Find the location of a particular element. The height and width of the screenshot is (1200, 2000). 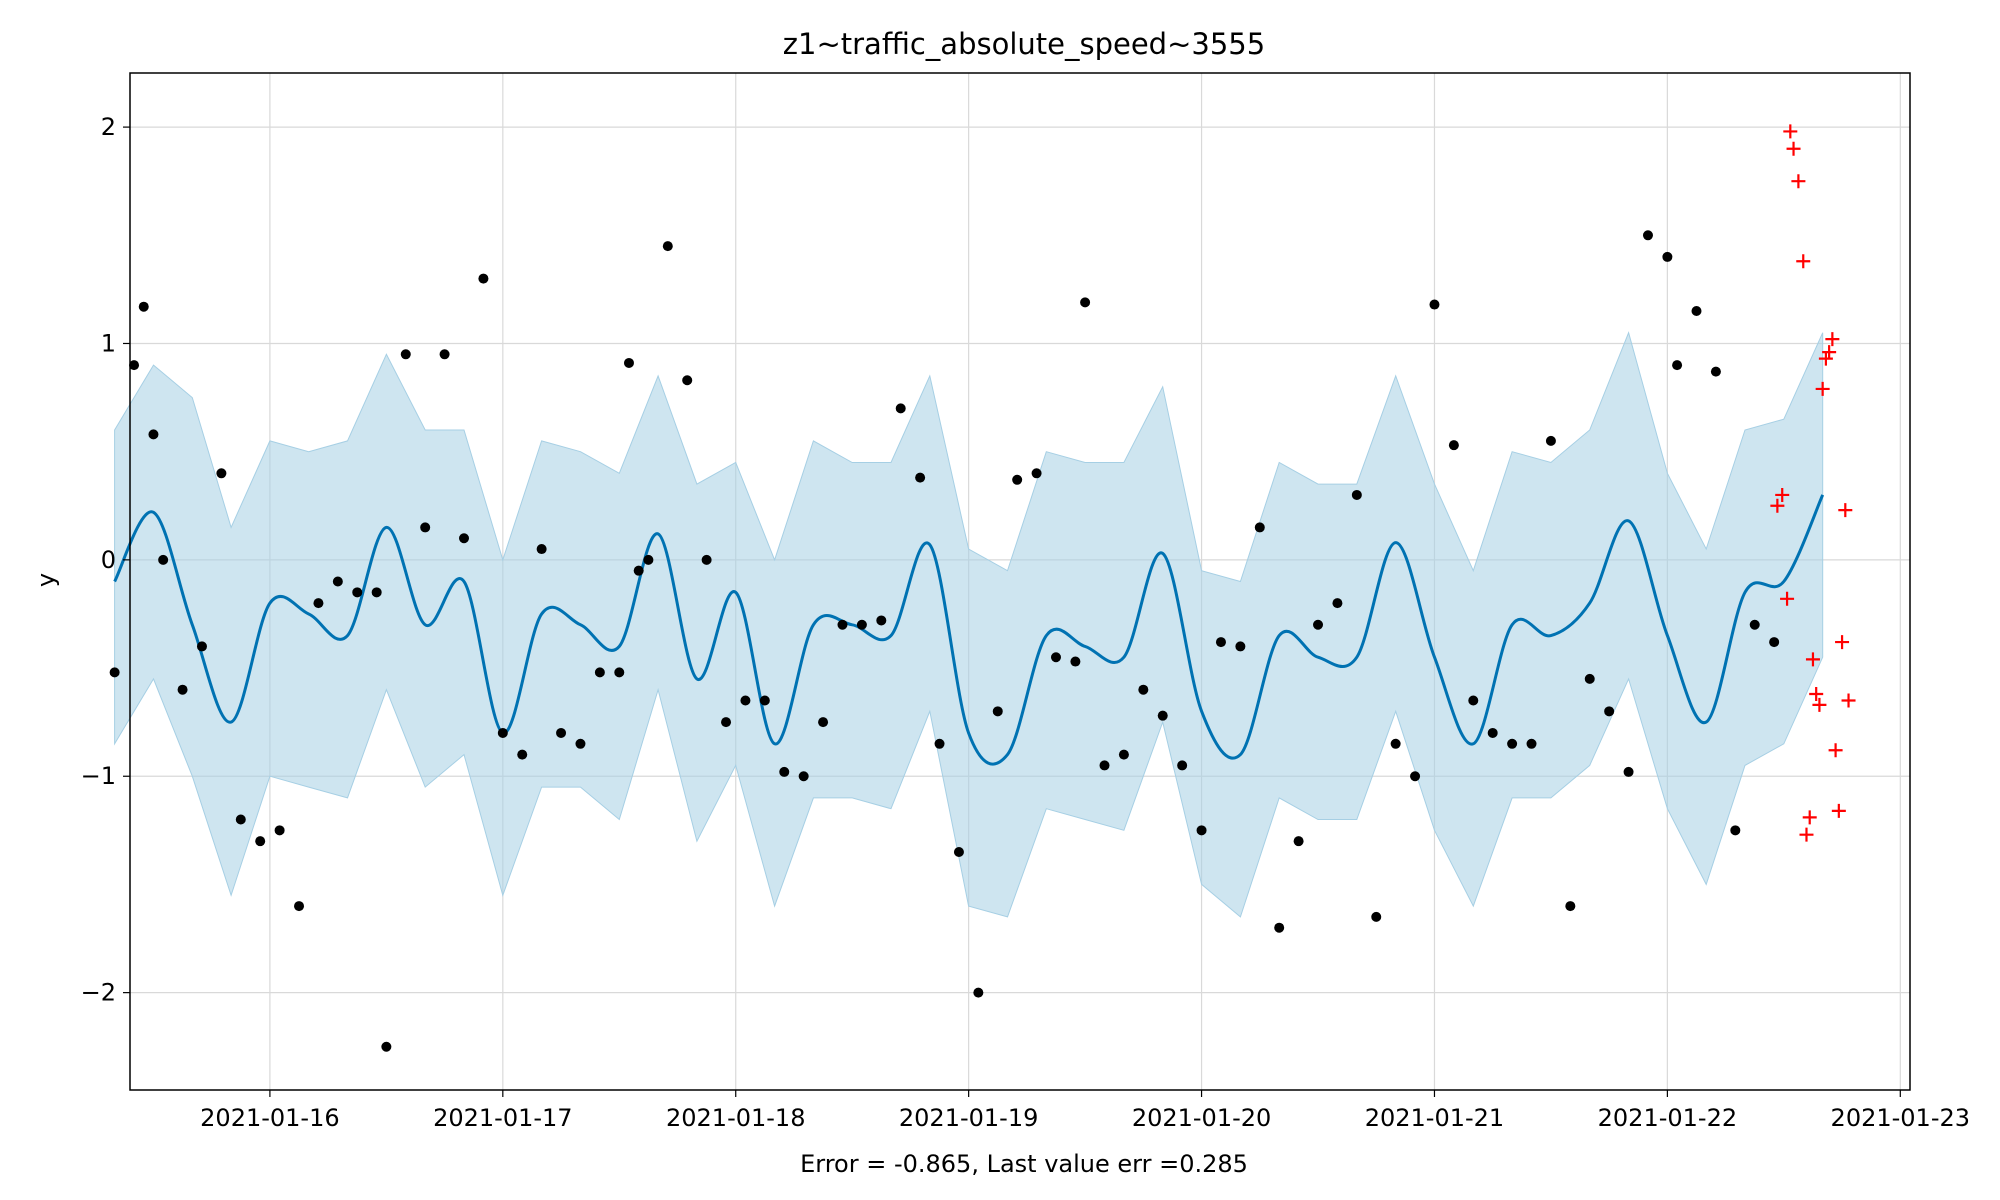

y-axis-label: y is located at coordinates (46, 580).